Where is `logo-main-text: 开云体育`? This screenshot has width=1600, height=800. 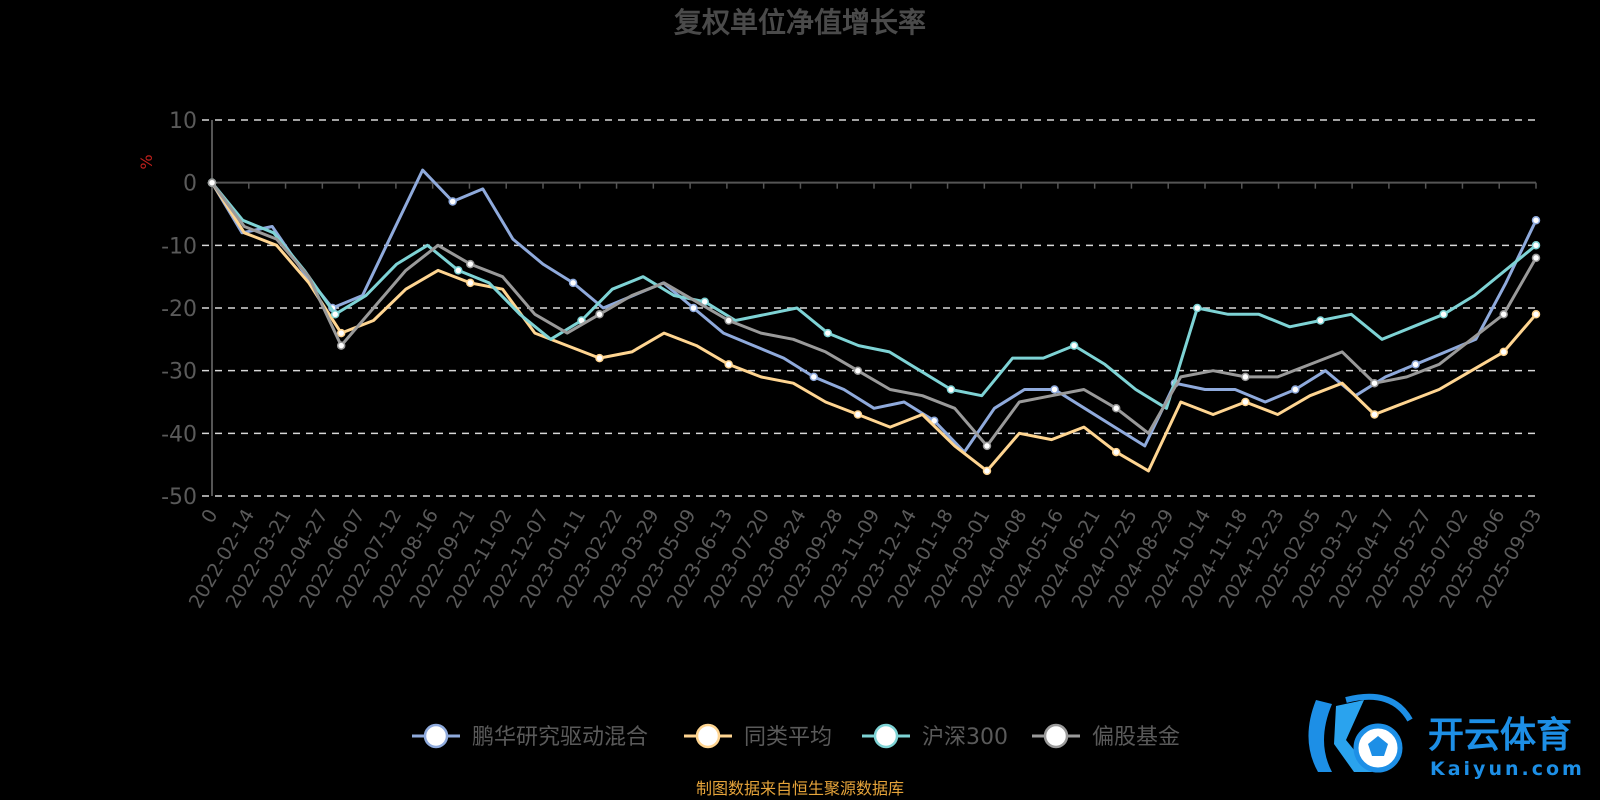 logo-main-text: 开云体育 is located at coordinates (1500, 735).